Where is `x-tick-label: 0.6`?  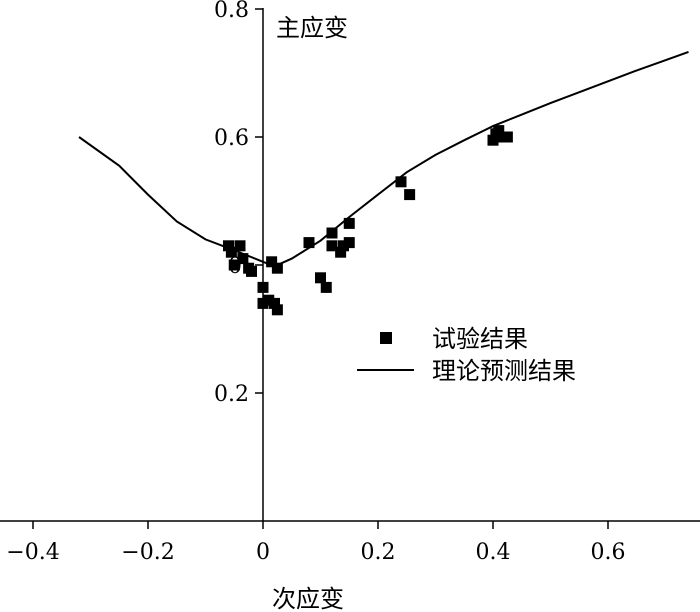 x-tick-label: 0.6 is located at coordinates (608, 552).